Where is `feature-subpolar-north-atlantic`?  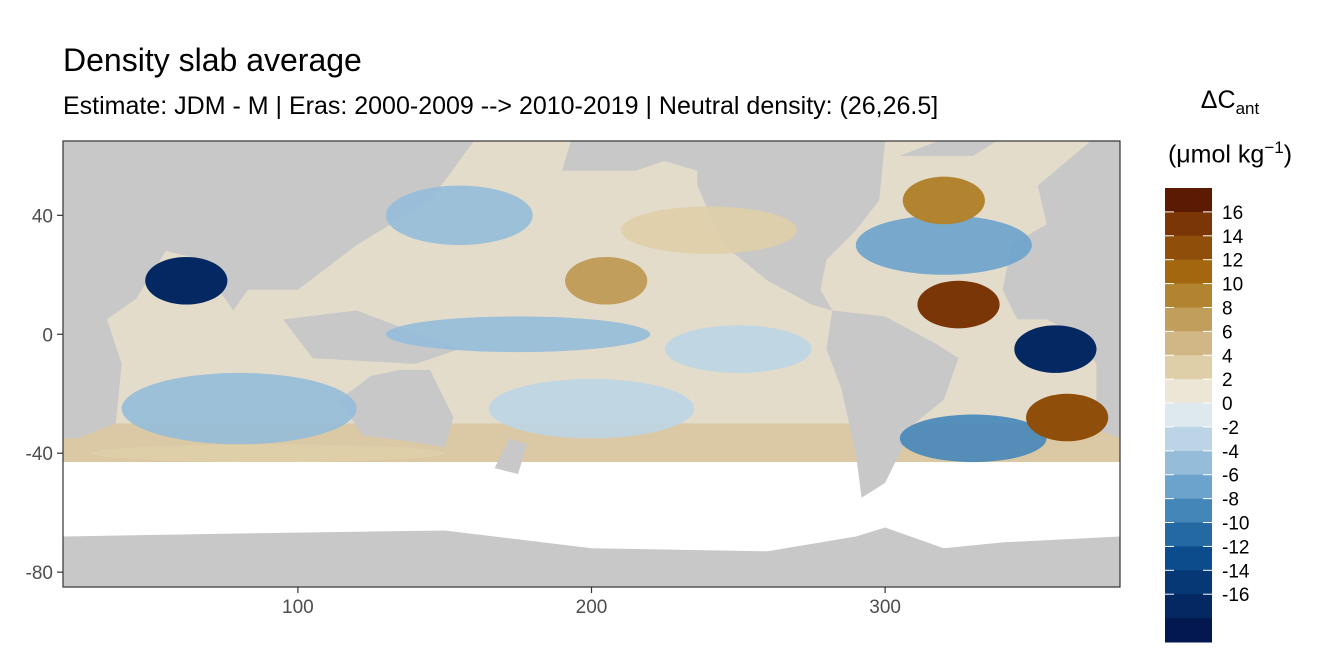 feature-subpolar-north-atlantic is located at coordinates (943, 200).